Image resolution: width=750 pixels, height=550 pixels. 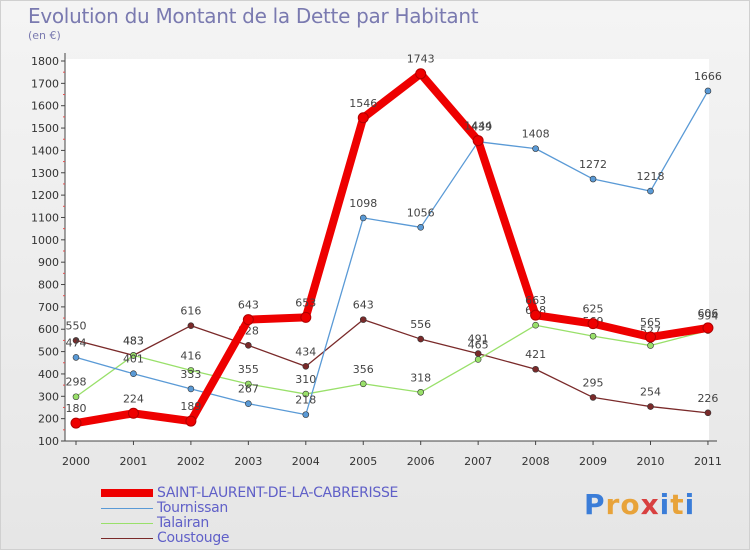 I want to click on data-label: 550, so click(x=76, y=325).